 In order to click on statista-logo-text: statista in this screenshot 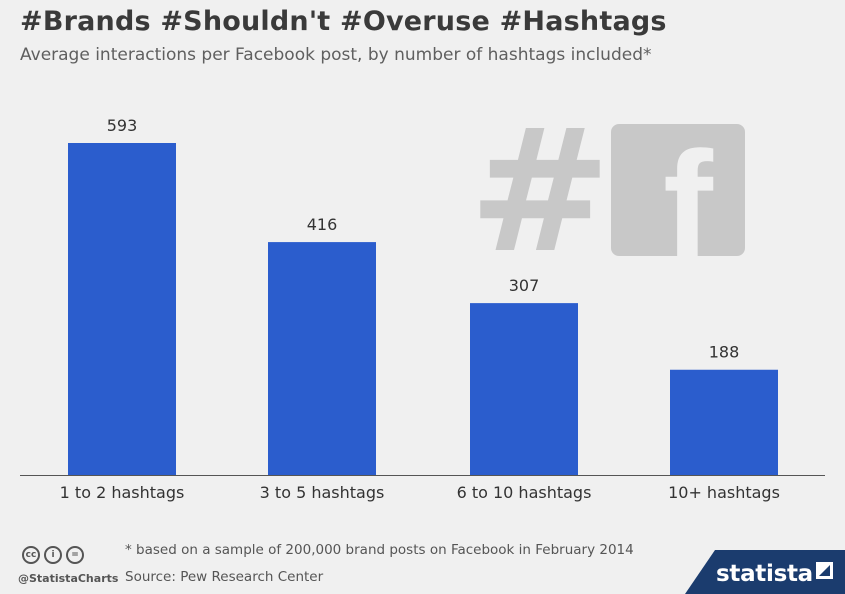, I will do `click(764, 574)`.